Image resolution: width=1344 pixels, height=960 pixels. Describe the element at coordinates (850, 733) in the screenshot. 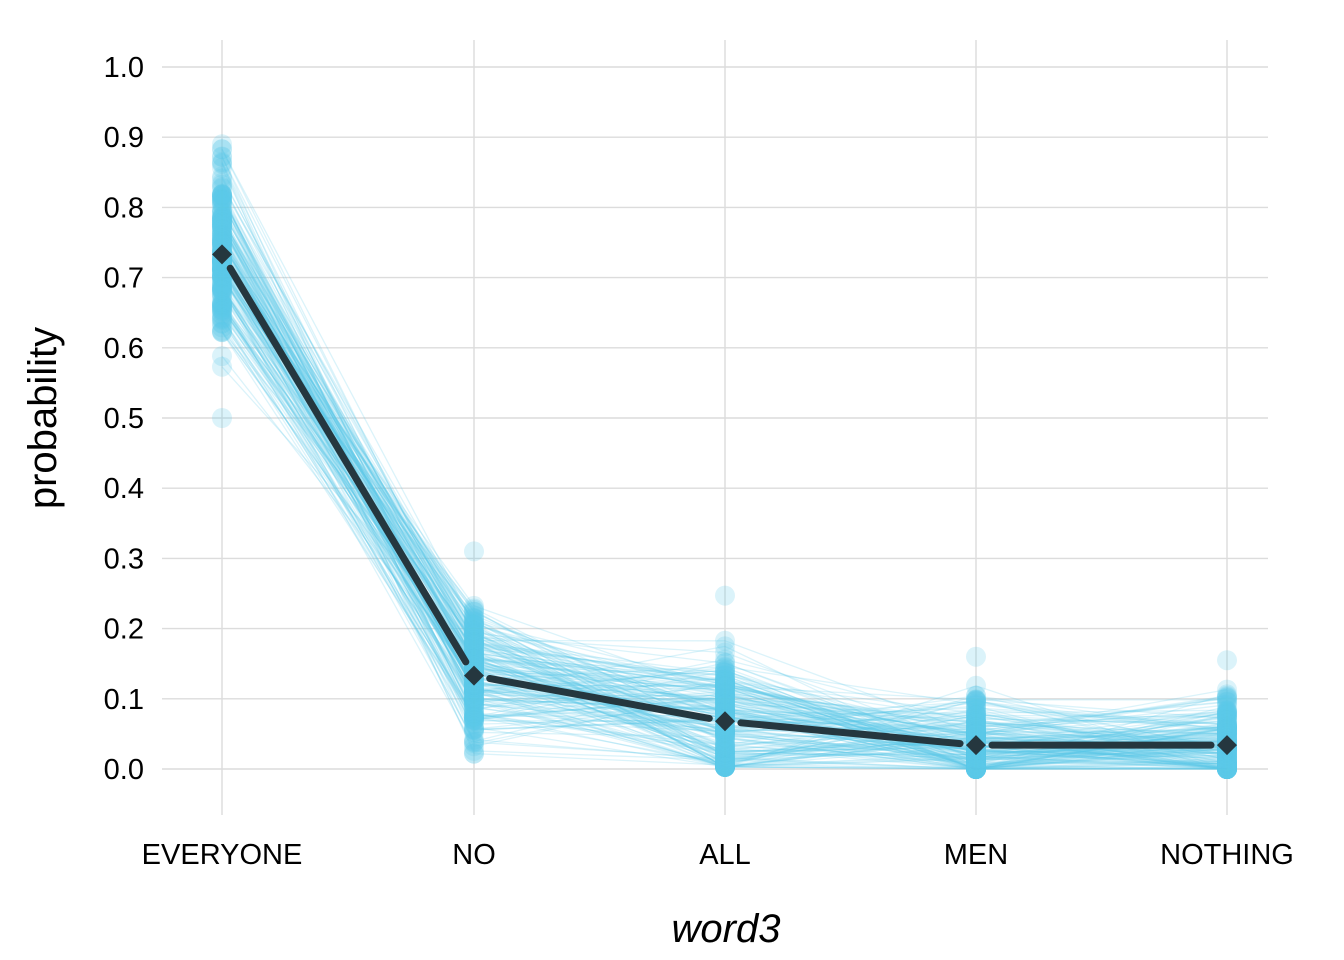

I see `mean-line-segment` at that location.